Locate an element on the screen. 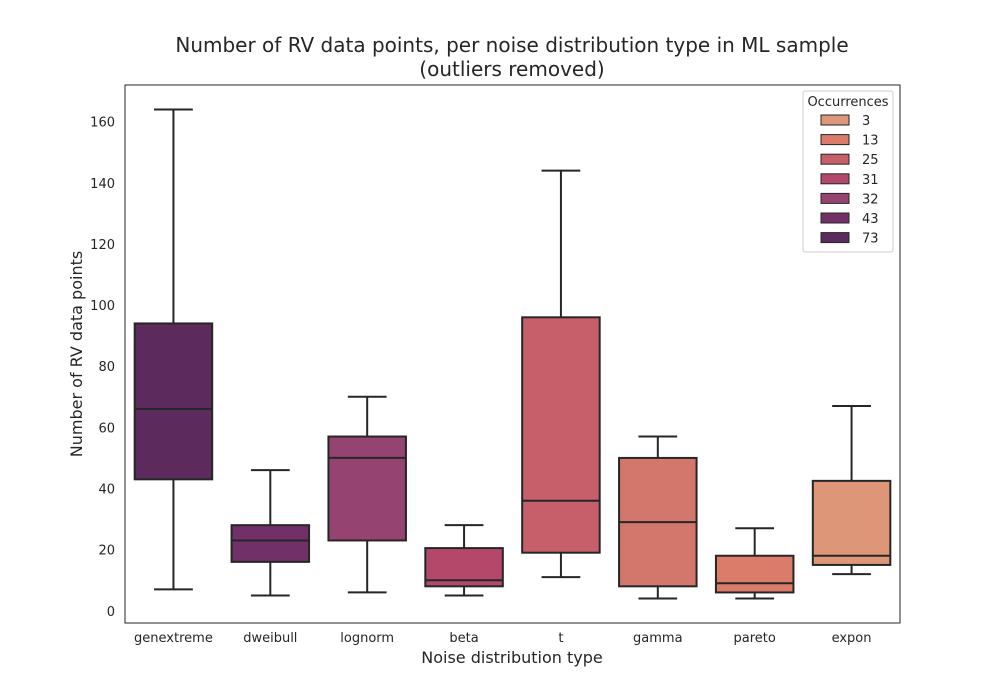 The height and width of the screenshot is (700, 1000). legend-frame is located at coordinates (848, 171).